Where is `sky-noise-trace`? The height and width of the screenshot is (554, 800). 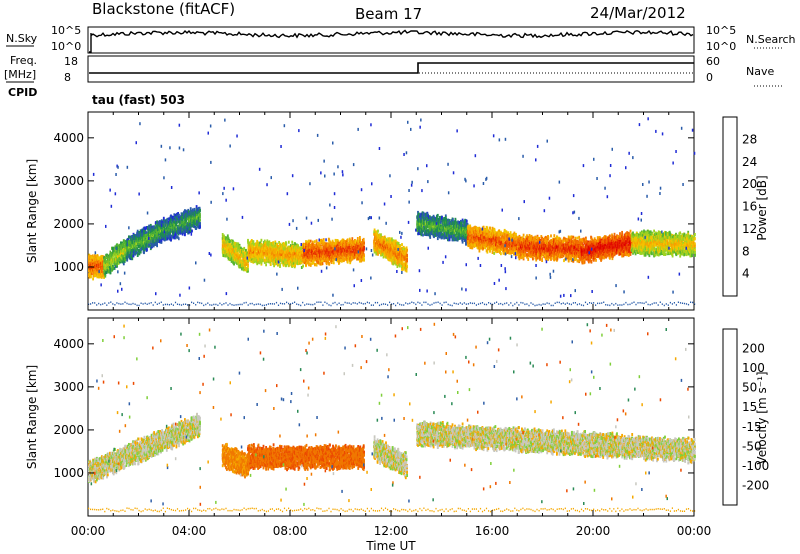 sky-noise-trace is located at coordinates (391, 41).